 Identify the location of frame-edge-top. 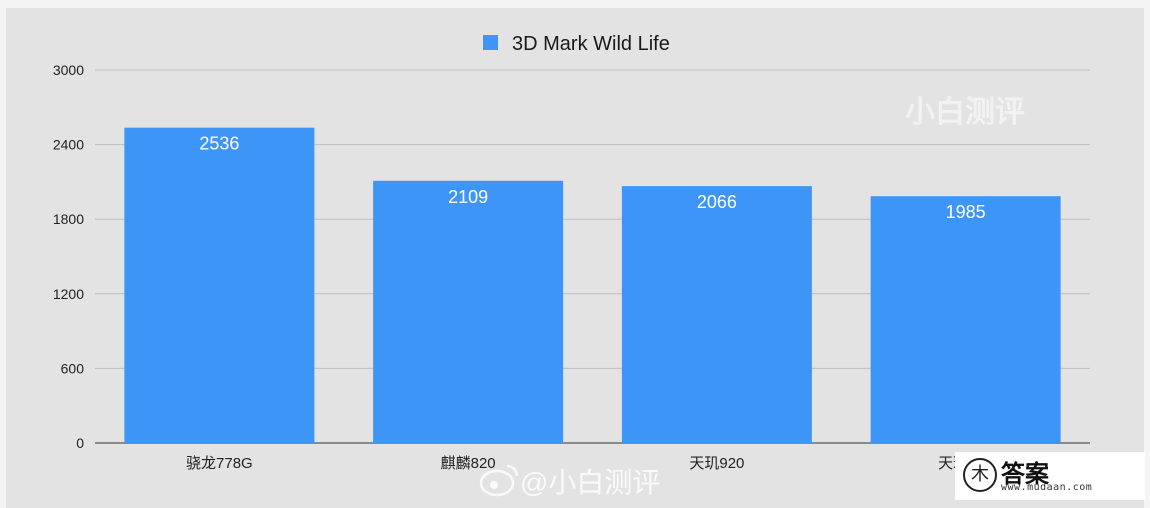
(575, 4).